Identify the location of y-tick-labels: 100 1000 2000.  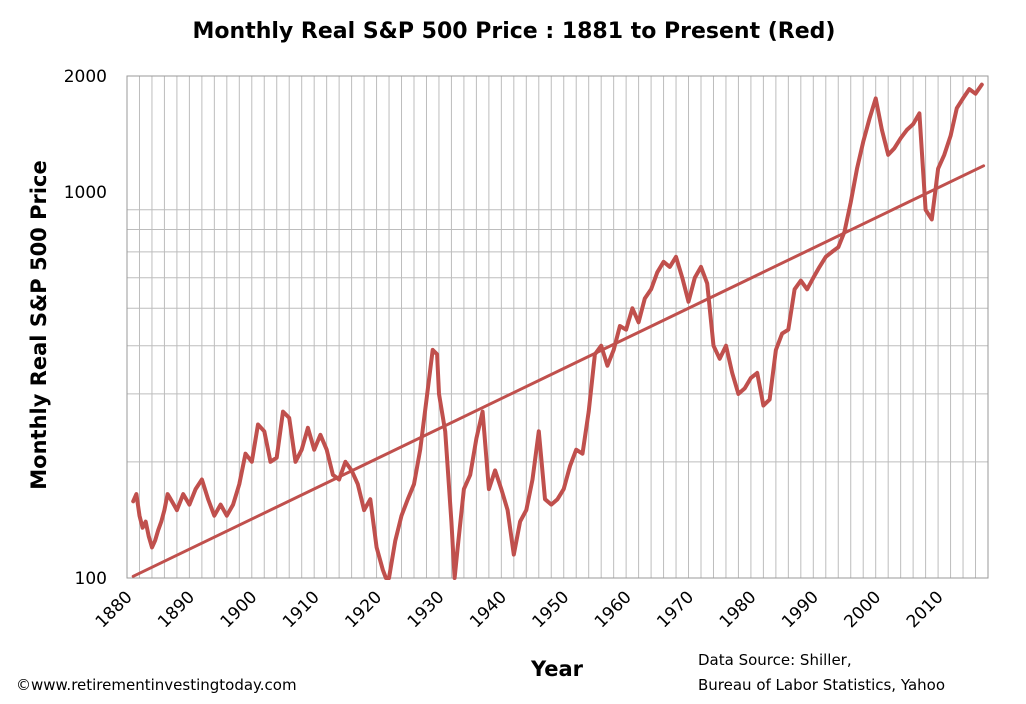
(85, 328).